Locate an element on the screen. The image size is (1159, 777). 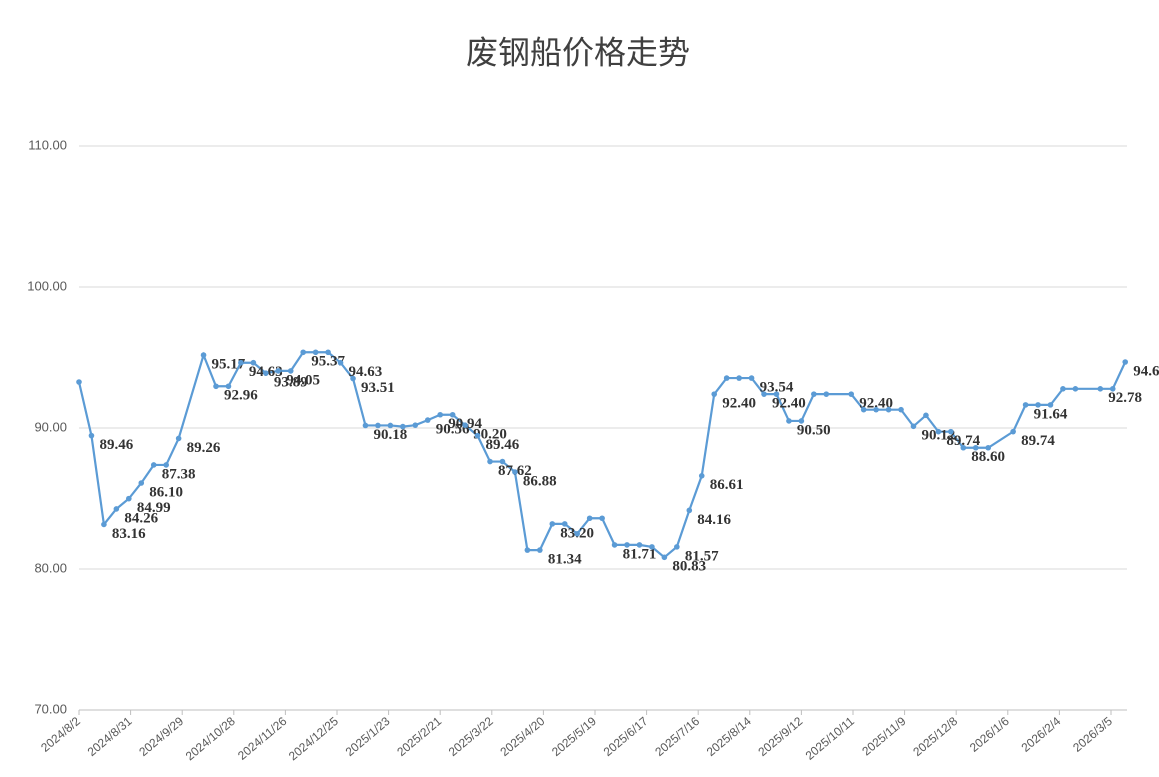
x-tick-label: 2026/1/6 is located at coordinates (989, 734).